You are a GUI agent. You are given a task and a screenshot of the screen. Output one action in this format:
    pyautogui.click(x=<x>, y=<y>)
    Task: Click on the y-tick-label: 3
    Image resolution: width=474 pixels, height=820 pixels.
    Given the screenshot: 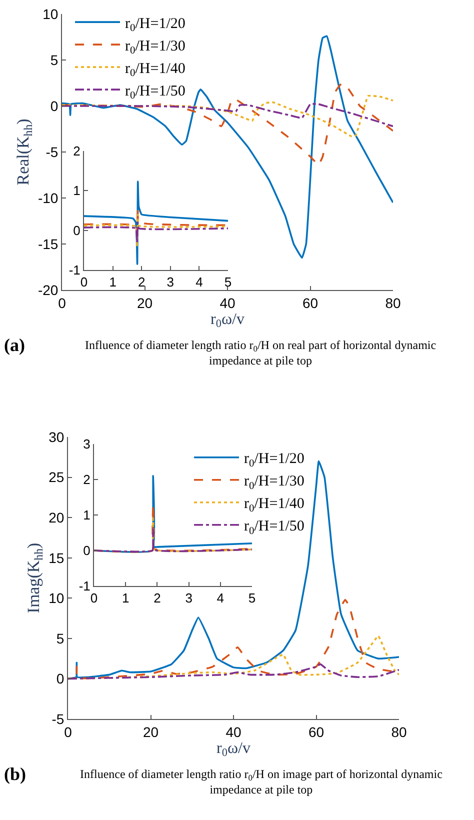 What is the action you would take?
    pyautogui.click(x=86, y=444)
    